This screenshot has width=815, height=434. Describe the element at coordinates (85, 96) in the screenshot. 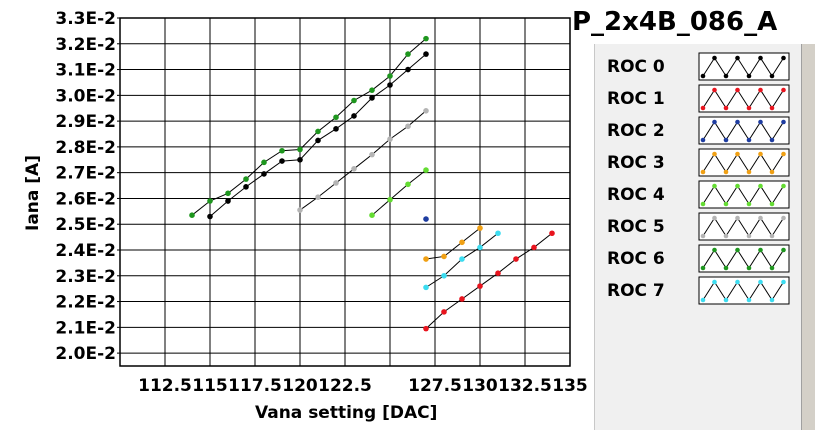

I see `y-tick-label: 3.0E-2` at that location.